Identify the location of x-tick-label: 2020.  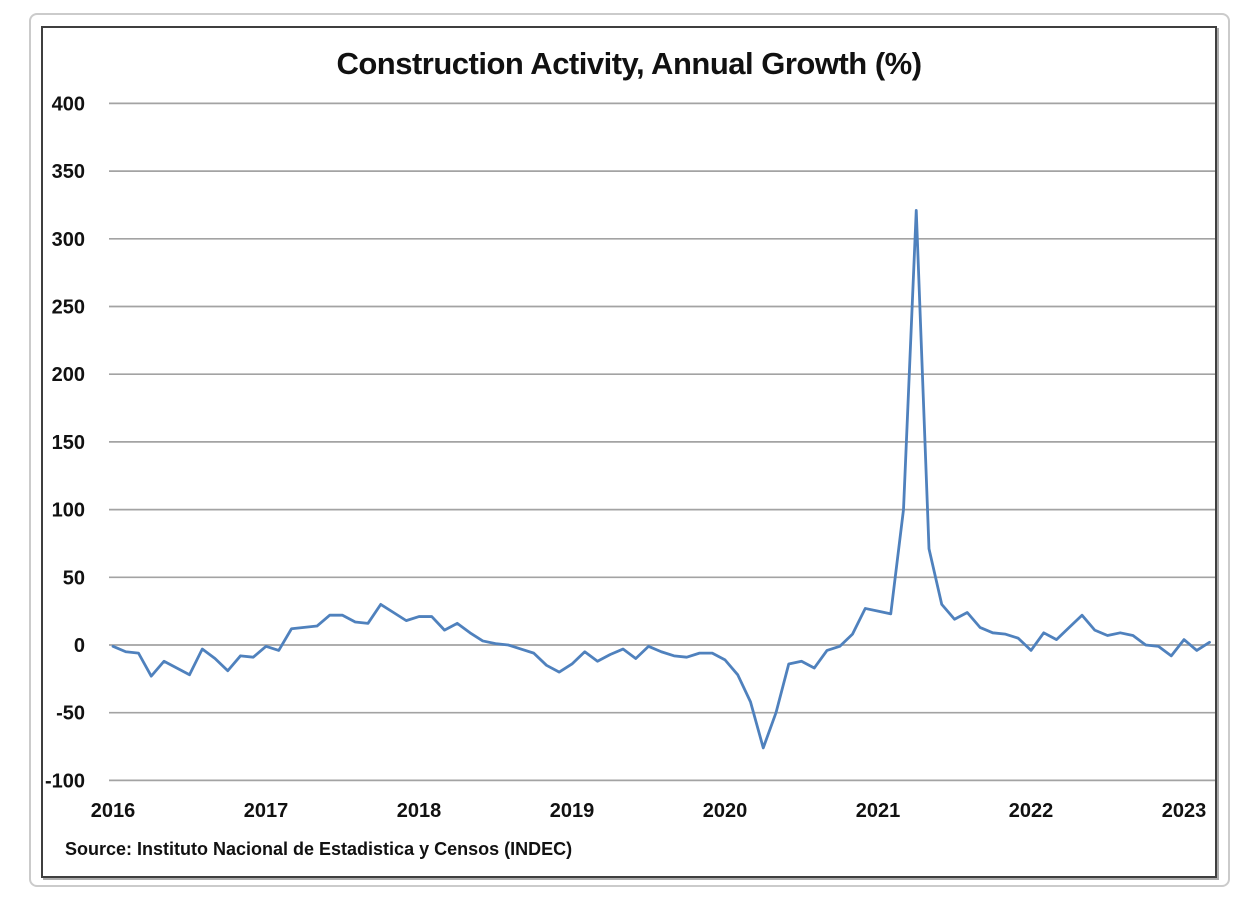
(725, 811).